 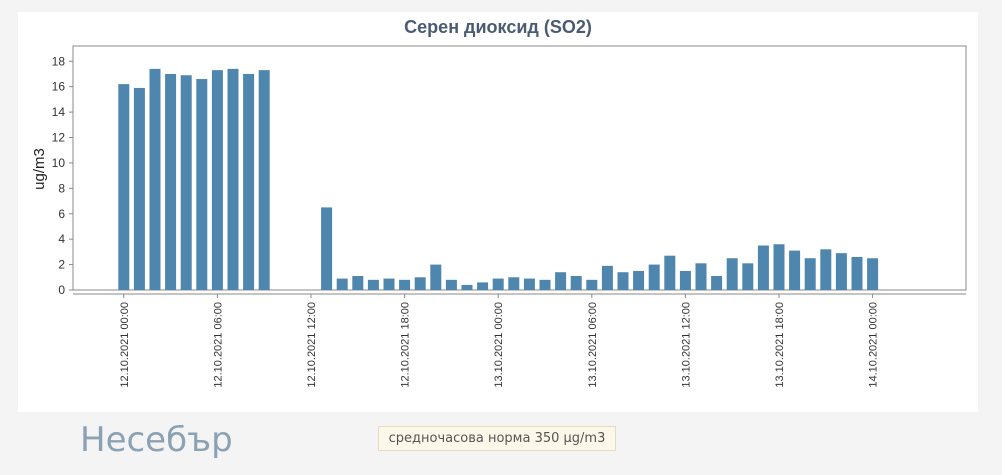 What do you see at coordinates (59, 112) in the screenshot?
I see `y-tick-label: 14` at bounding box center [59, 112].